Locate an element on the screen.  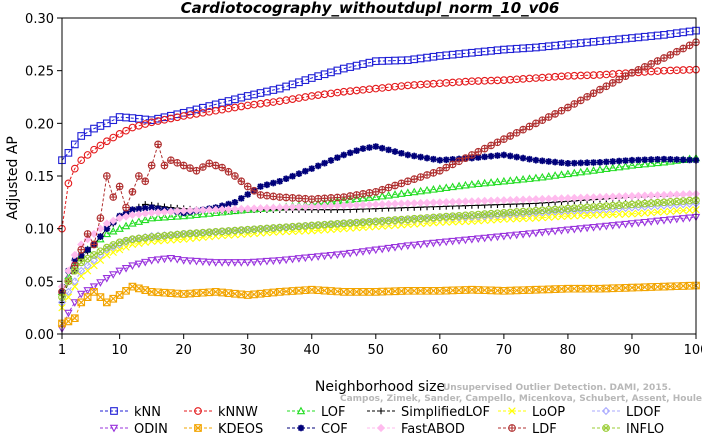
x-axis-label: Neighborhood size is located at coordinates (380, 387).